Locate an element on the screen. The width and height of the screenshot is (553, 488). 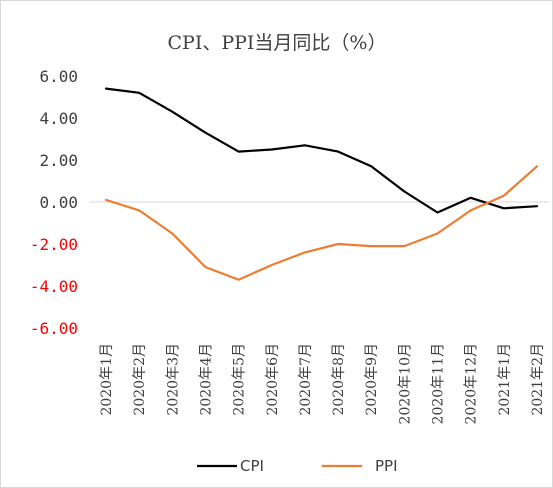
x-tick-label: 2020年12月 is located at coordinates (472, 383).